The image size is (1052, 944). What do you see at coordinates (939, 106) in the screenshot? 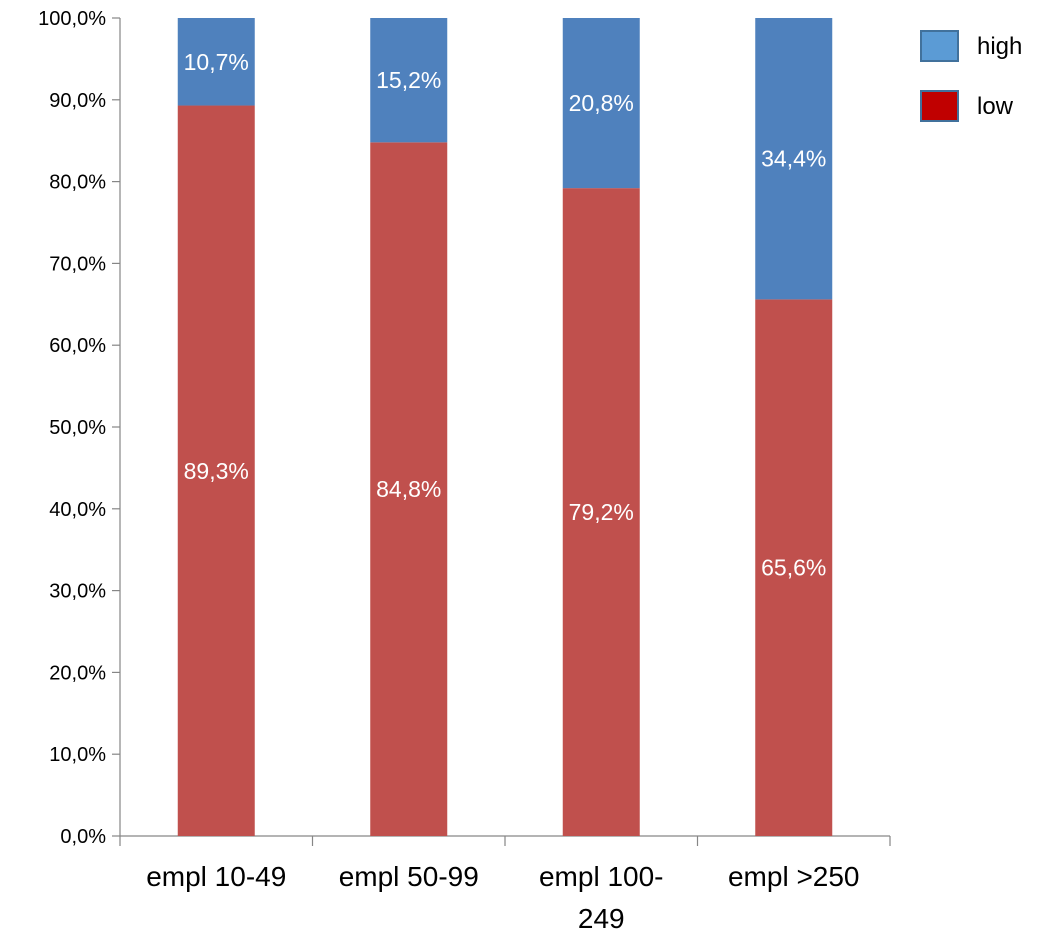
I see `legend-swatch-low` at bounding box center [939, 106].